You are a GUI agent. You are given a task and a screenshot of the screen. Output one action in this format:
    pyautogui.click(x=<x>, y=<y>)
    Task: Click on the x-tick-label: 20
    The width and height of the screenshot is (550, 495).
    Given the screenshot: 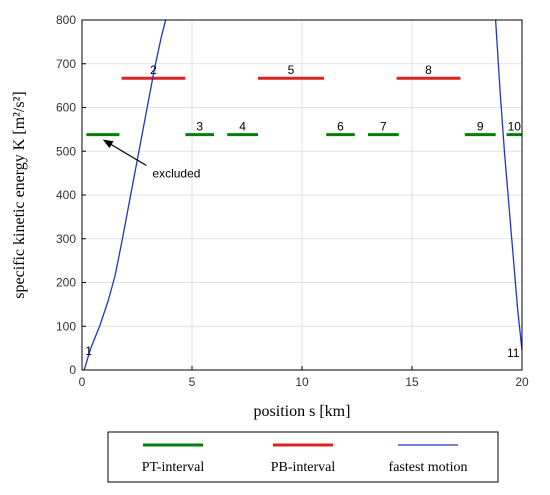 What is the action you would take?
    pyautogui.click(x=522, y=382)
    